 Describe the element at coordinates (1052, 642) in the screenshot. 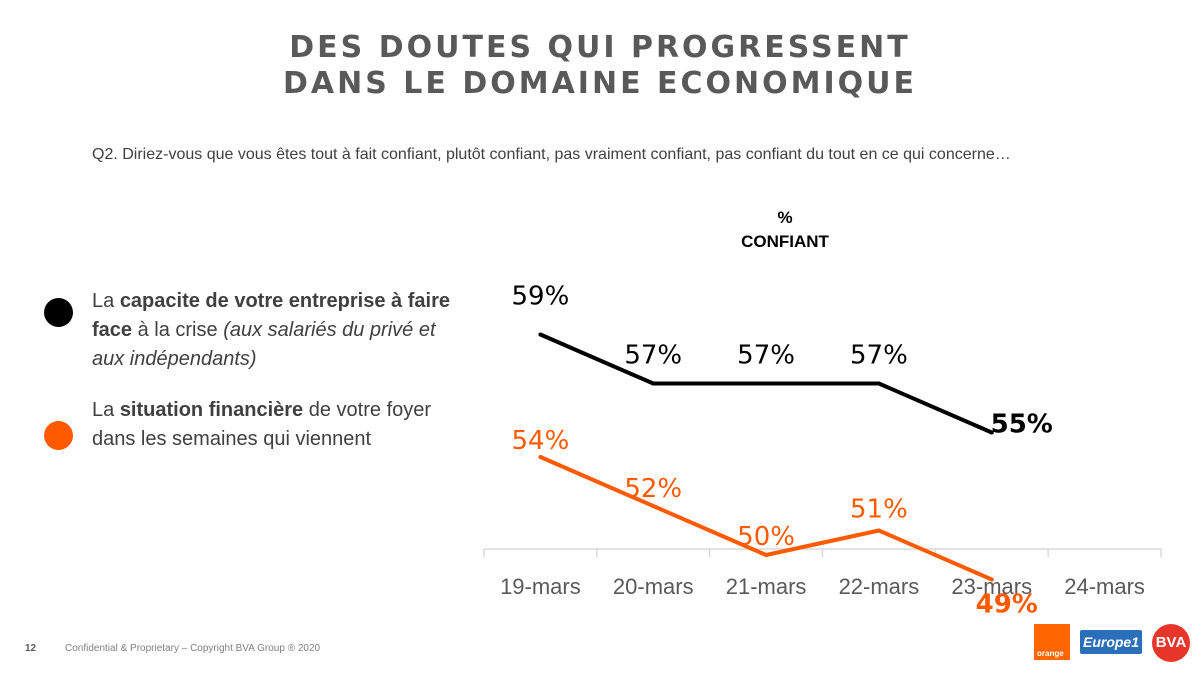

I see `orange-logo: orange` at that location.